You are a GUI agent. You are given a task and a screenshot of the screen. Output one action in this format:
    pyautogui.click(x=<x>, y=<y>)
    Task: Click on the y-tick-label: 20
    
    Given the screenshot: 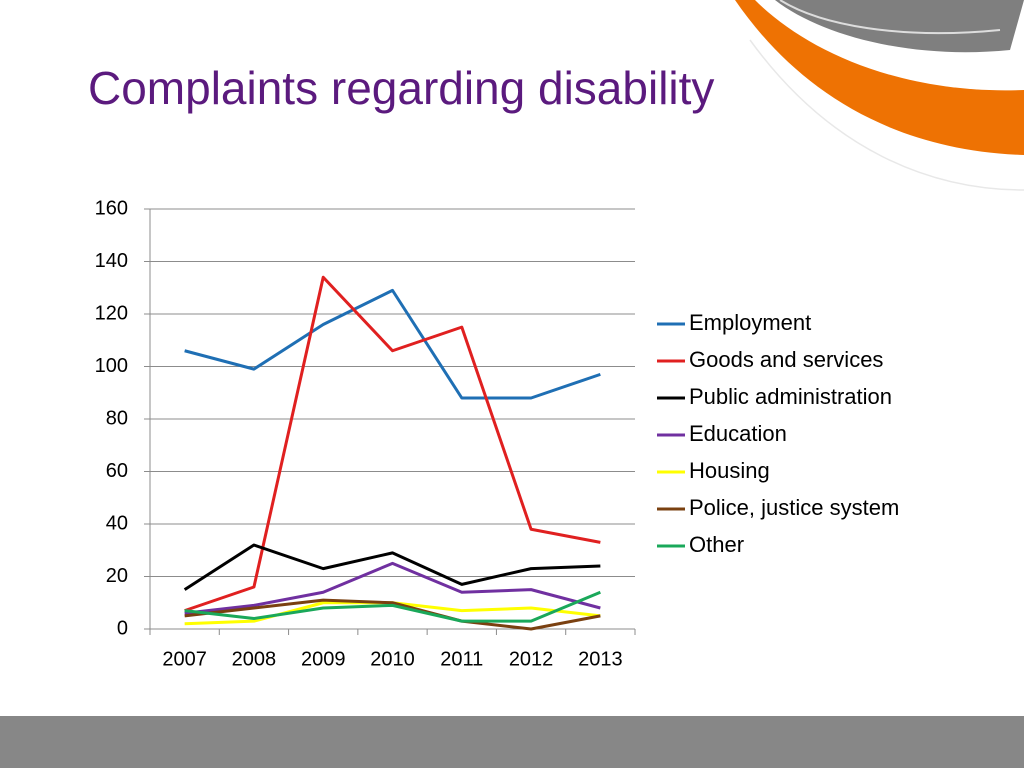 What is the action you would take?
    pyautogui.click(x=117, y=576)
    